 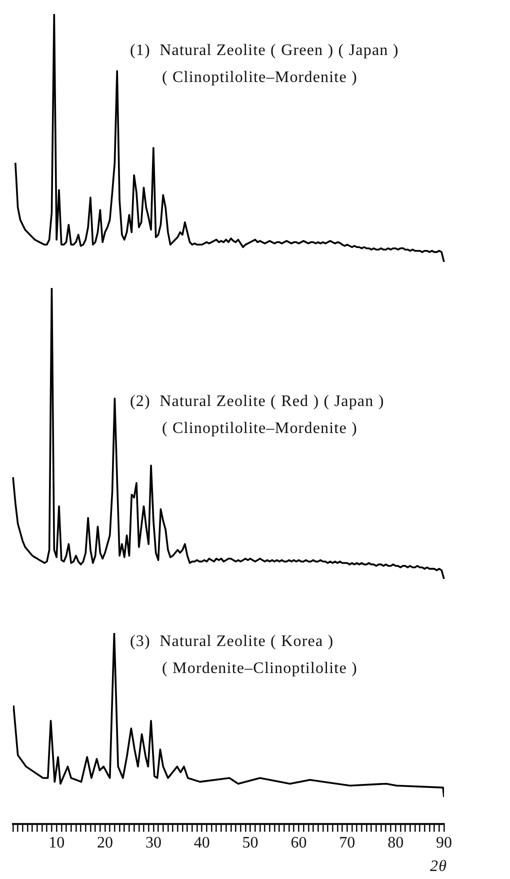 I want to click on x-tick-label: 90, so click(x=444, y=843).